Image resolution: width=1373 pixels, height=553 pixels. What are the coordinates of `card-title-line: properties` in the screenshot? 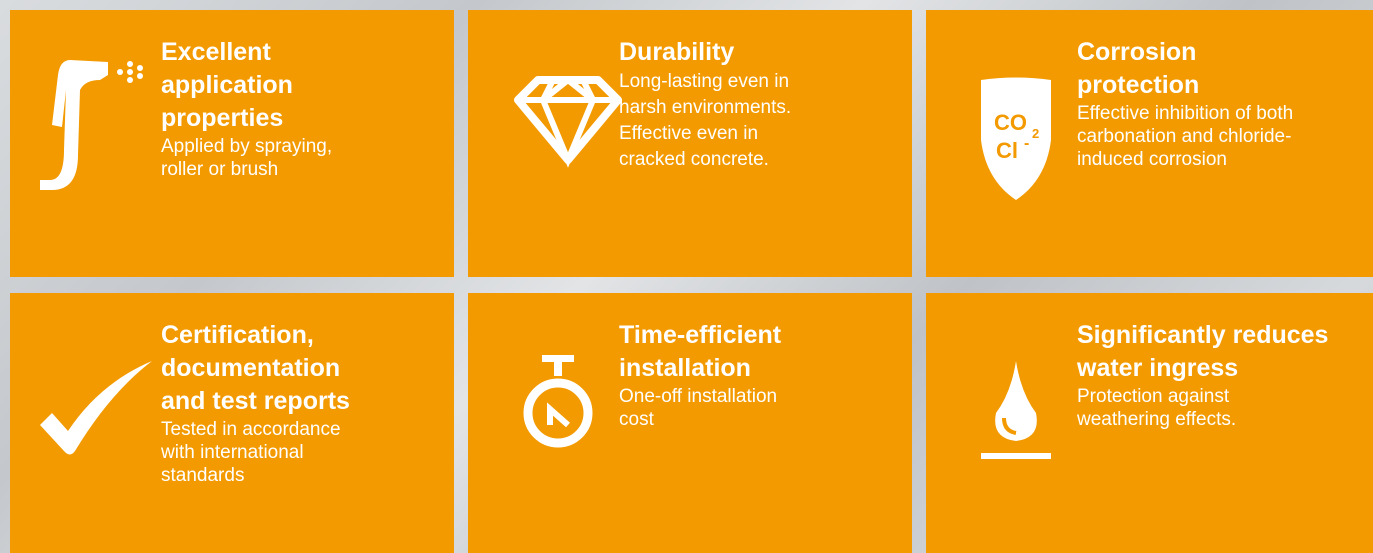 It's located at (222, 118).